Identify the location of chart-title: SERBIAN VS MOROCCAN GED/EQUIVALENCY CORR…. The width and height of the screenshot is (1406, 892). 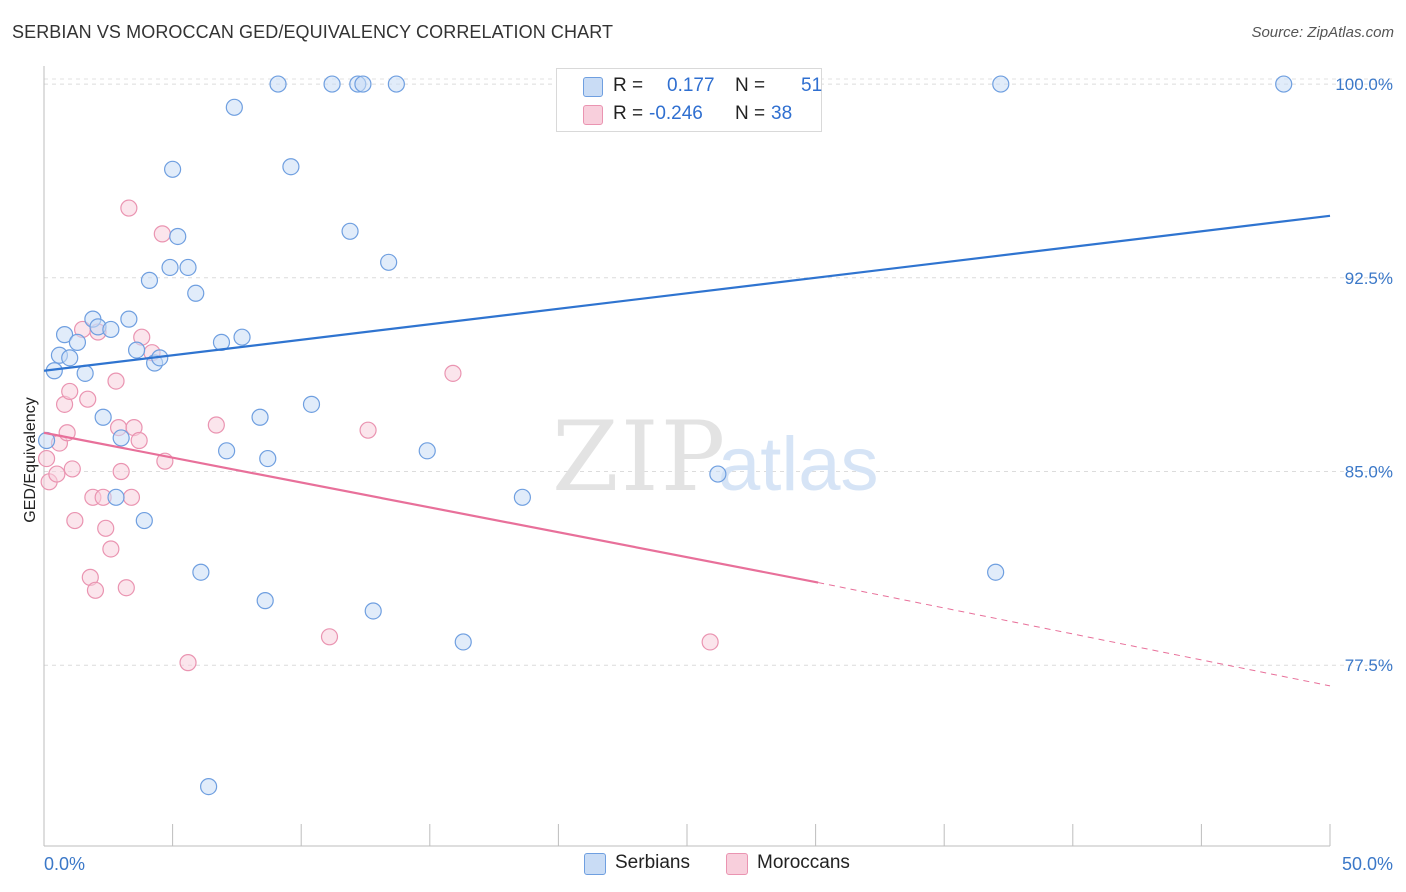
(313, 32).